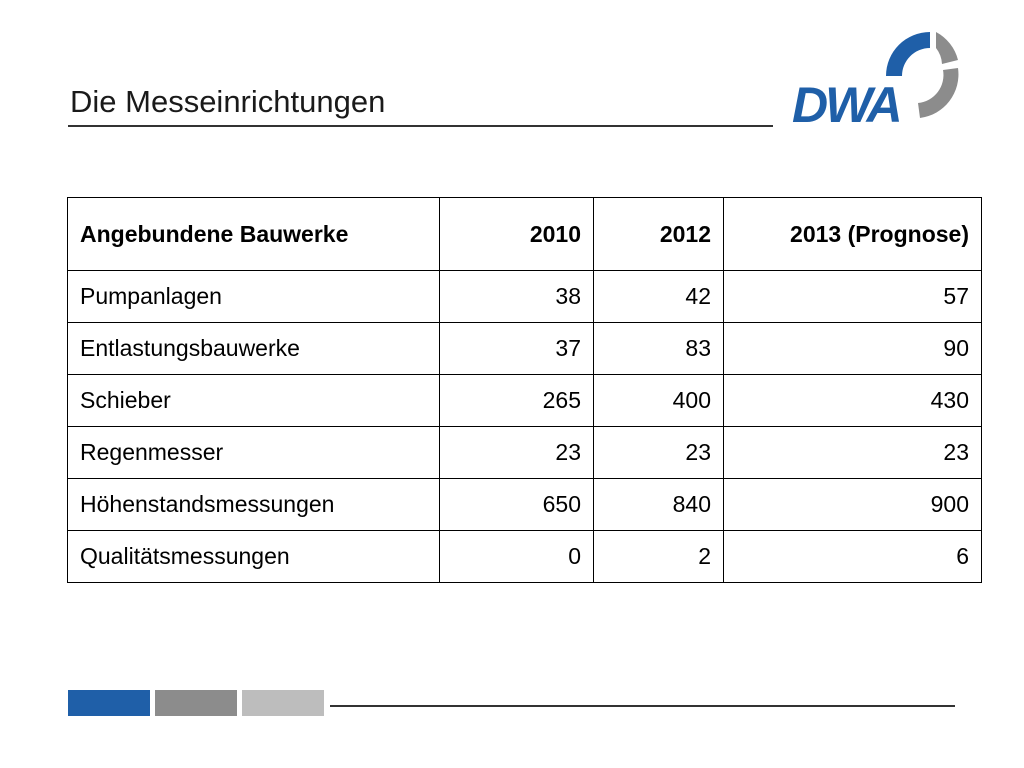  I want to click on cell-value: 6, so click(852, 556).